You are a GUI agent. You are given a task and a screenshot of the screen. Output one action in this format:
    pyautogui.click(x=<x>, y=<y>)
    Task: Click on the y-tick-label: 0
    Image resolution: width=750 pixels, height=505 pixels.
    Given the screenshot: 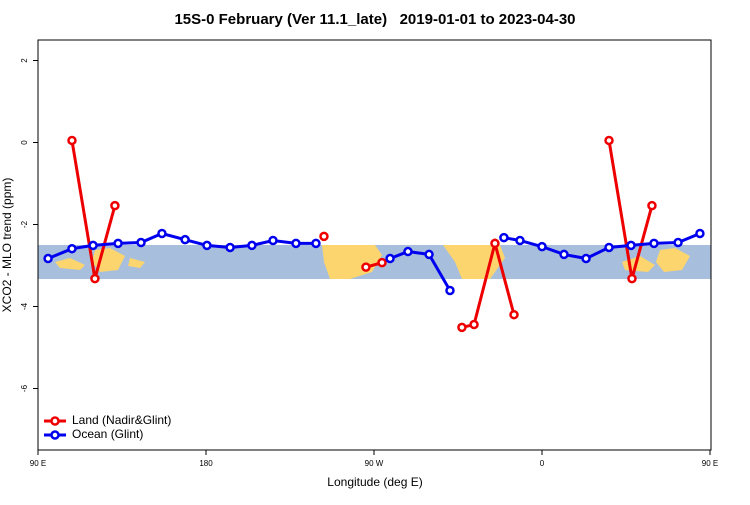 What is the action you would take?
    pyautogui.click(x=24, y=142)
    